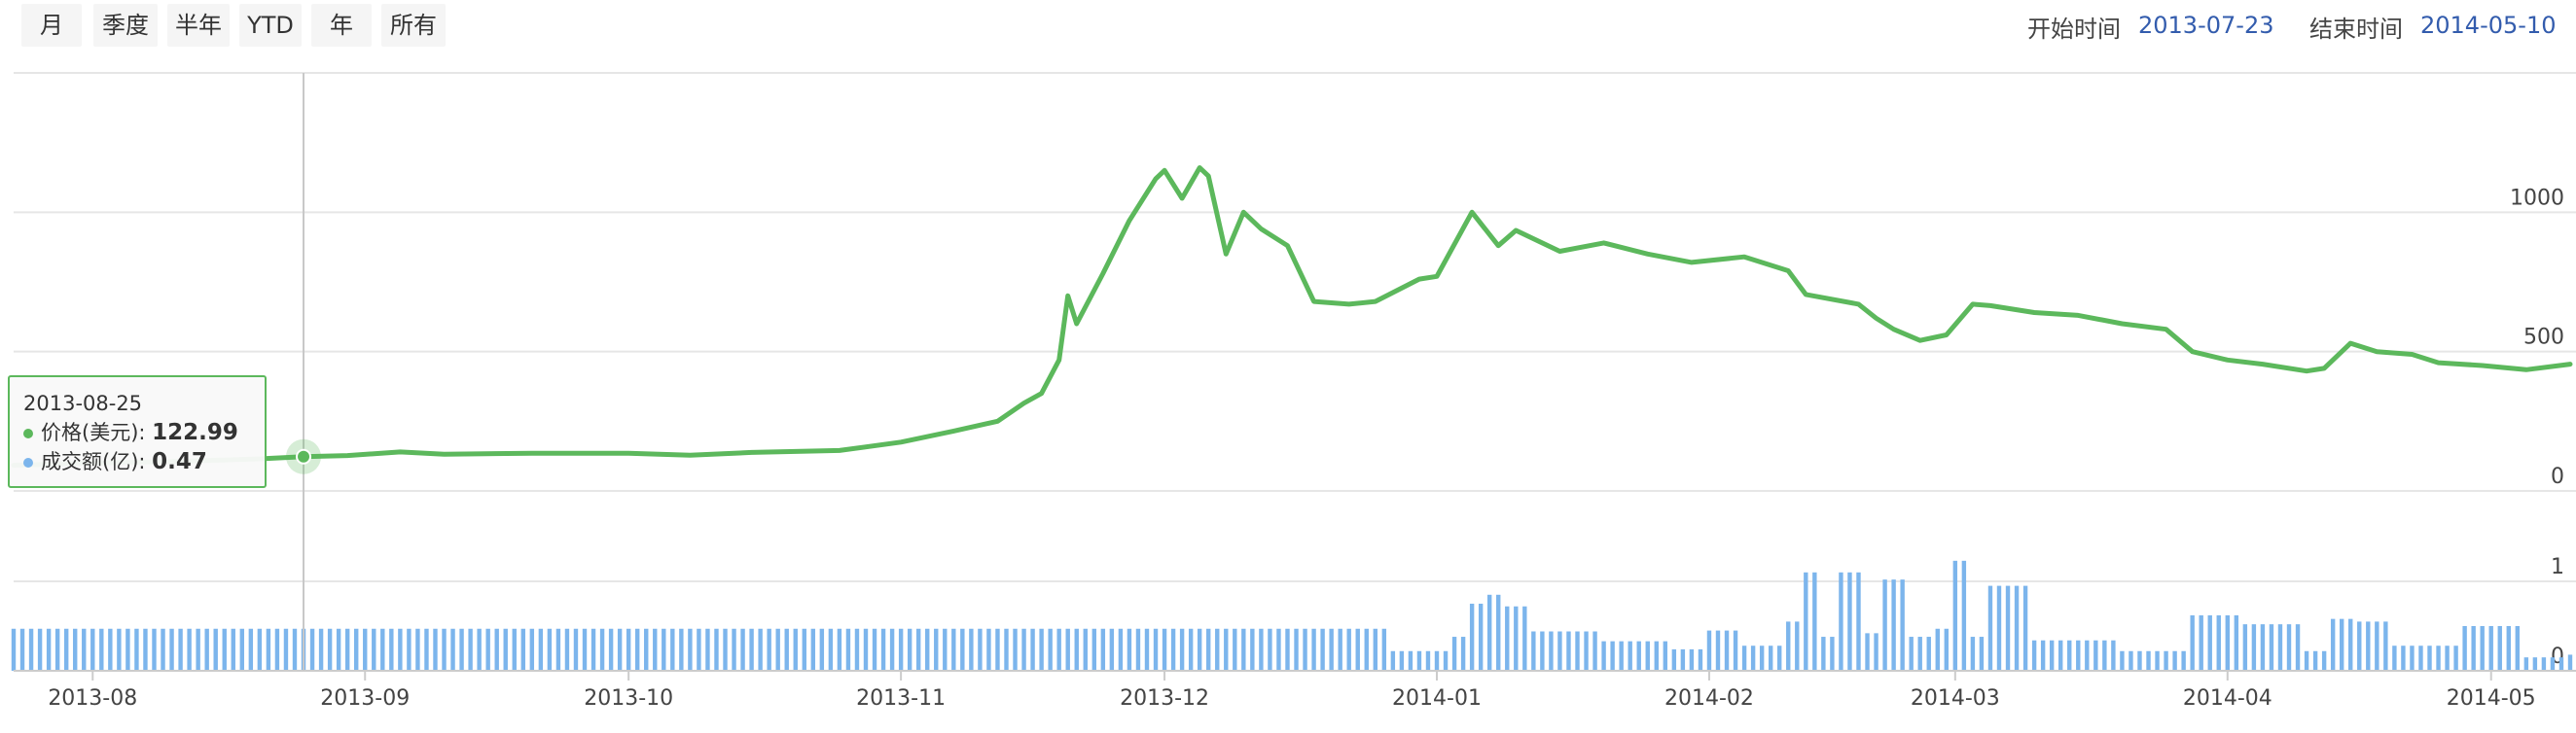 The image size is (2576, 733). I want to click on start-date-input, so click(2218, 25).